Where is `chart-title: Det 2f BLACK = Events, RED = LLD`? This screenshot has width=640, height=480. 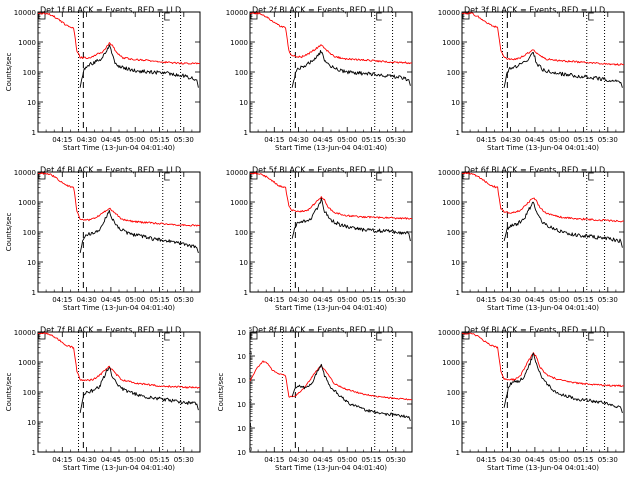
chart-title: Det 2f BLACK = Events, RED = LLD is located at coordinates (322, 10).